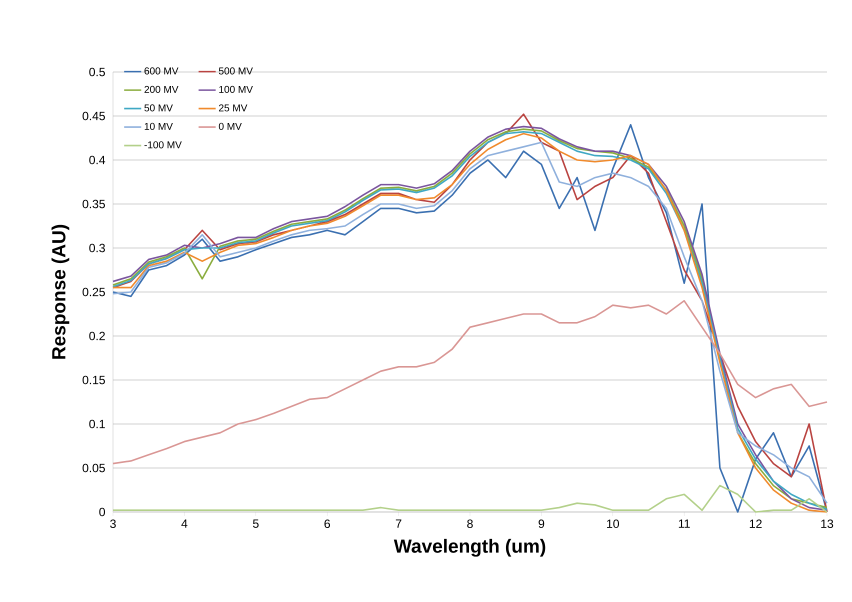  I want to click on x-tick-label: 13, so click(827, 524).